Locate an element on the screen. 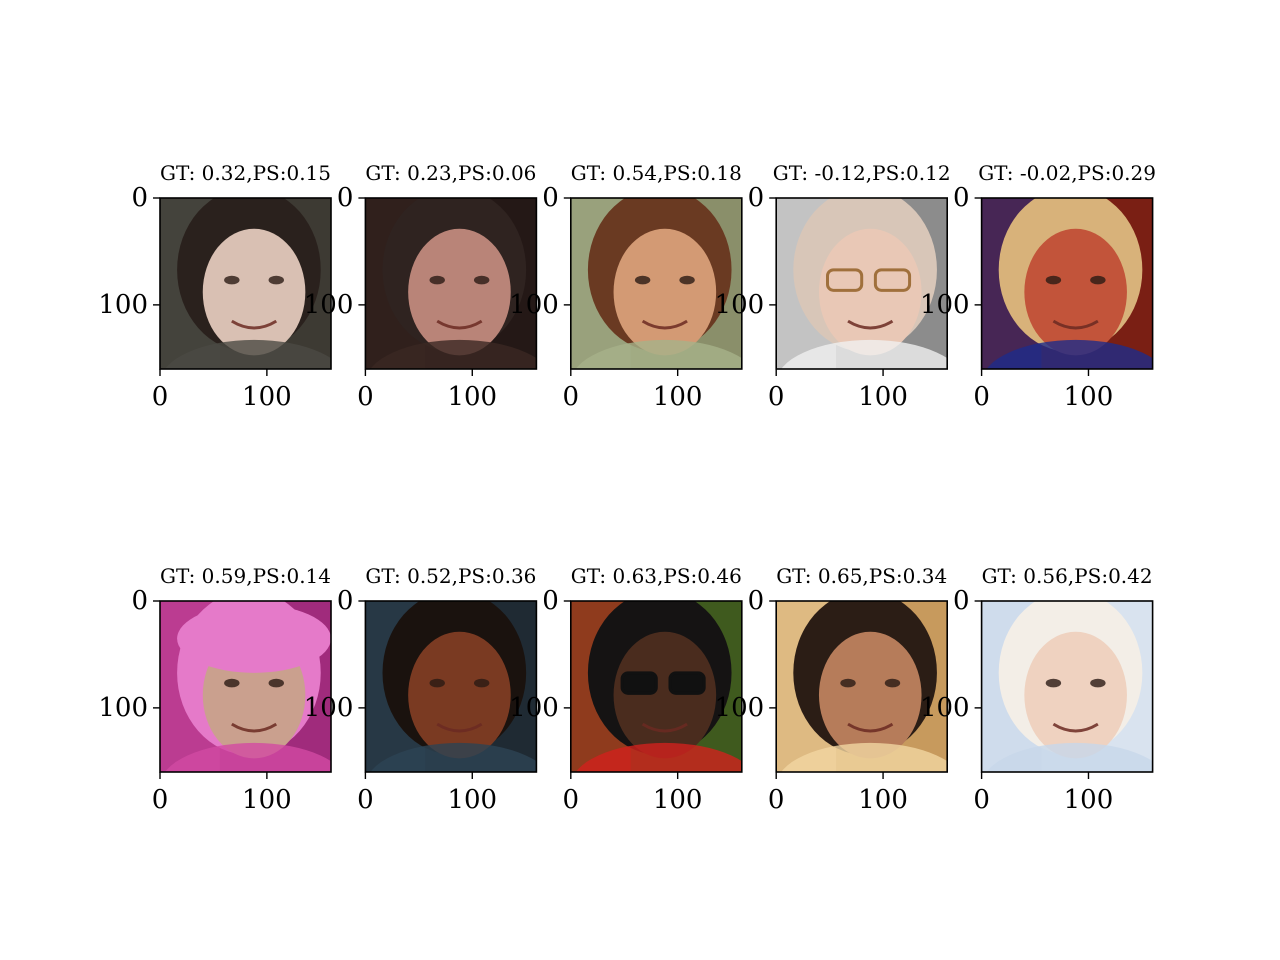 Image resolution: width=1280 pixels, height=960 pixels. subplot-panel: GT: 0.63,PS:0.46 0 100 0 100 is located at coordinates (626, 689).